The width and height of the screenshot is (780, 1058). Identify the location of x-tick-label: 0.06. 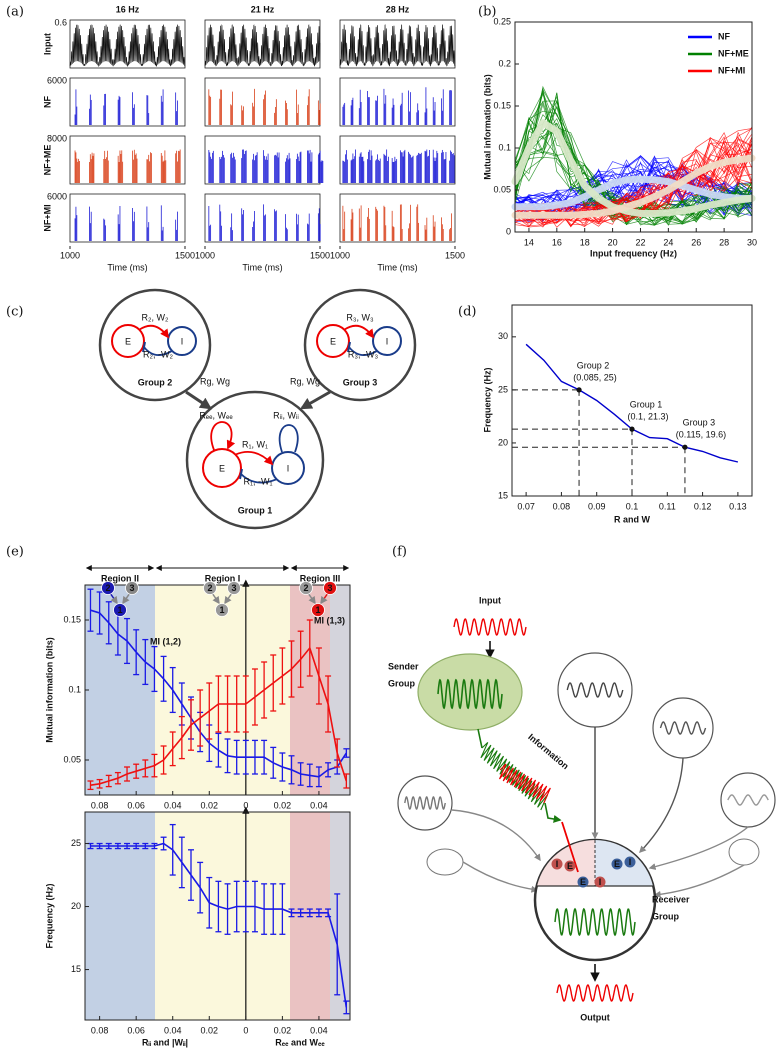
(136, 805).